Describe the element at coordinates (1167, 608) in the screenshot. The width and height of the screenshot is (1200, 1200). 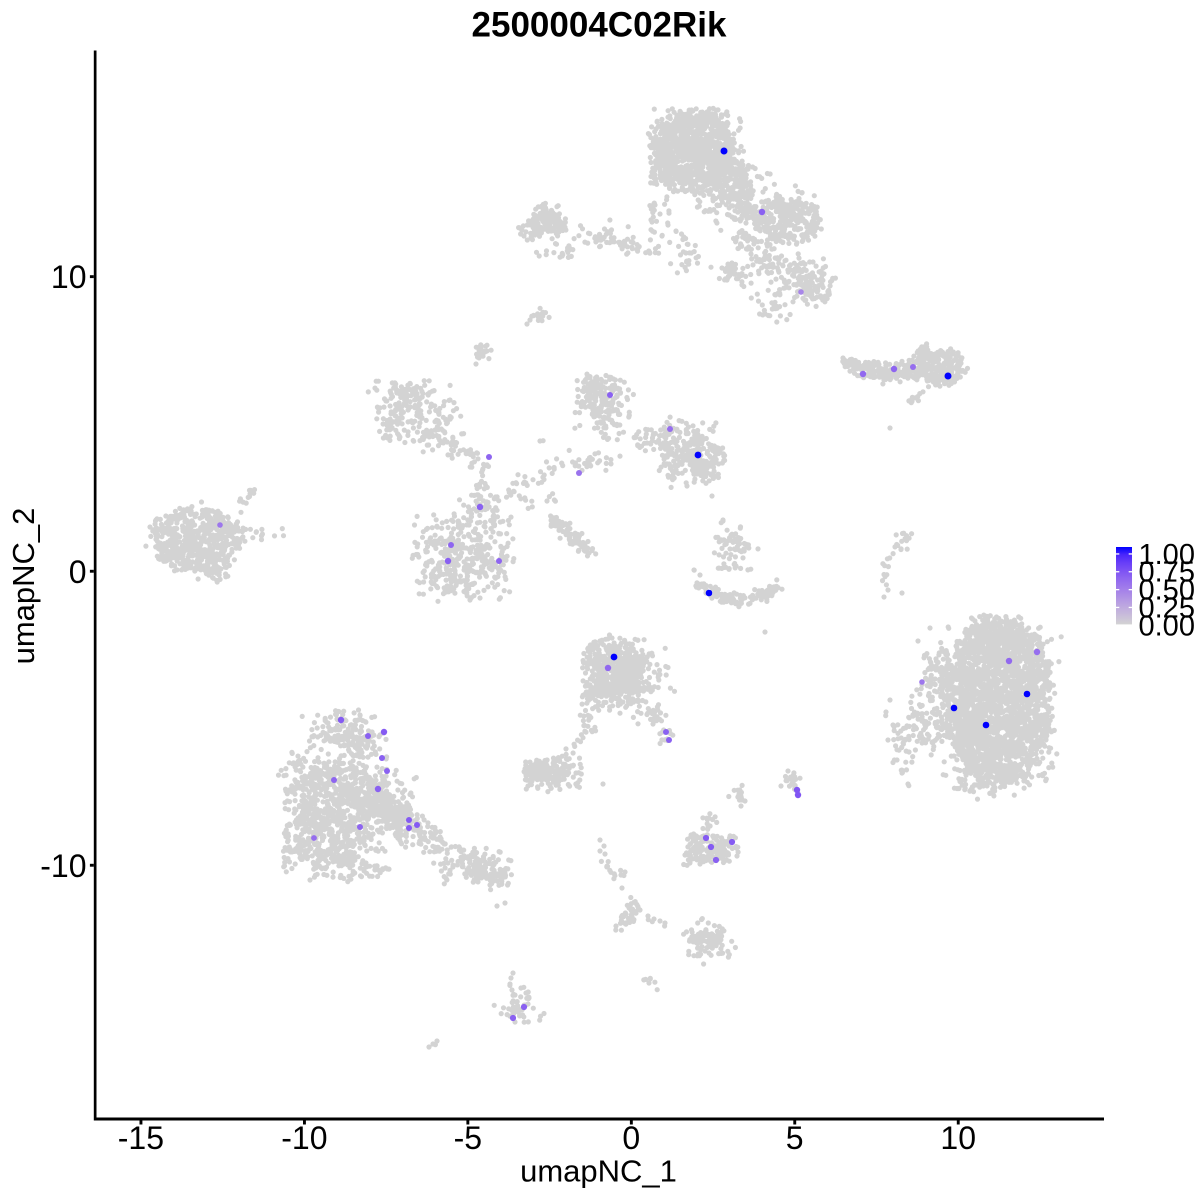
I see `svg-text: 0.25` at that location.